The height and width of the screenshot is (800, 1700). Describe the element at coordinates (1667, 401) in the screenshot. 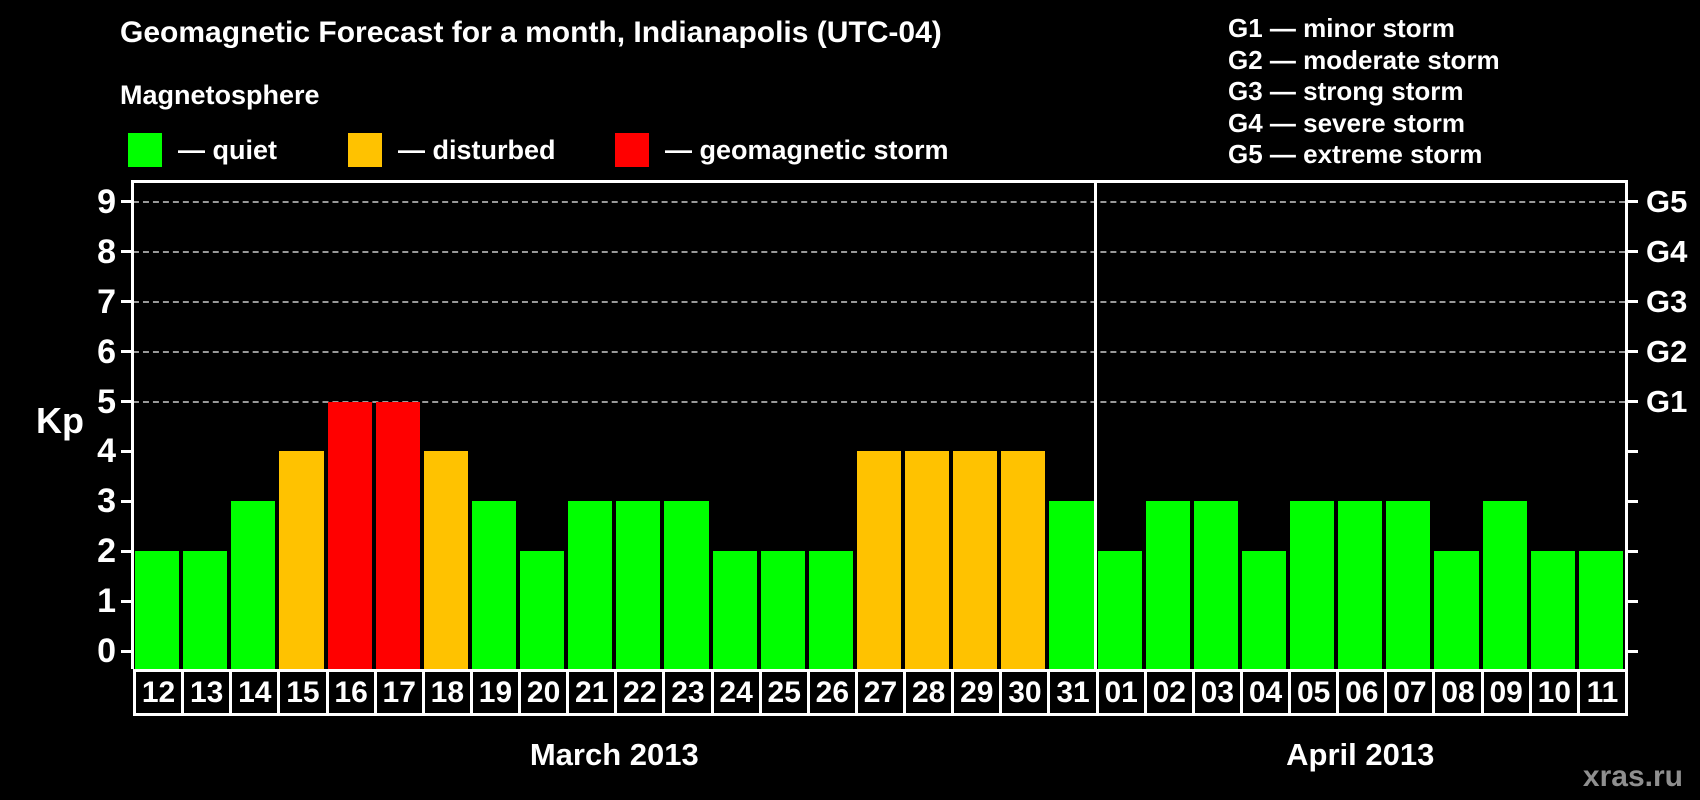

I see `g-axis-label: G1` at that location.